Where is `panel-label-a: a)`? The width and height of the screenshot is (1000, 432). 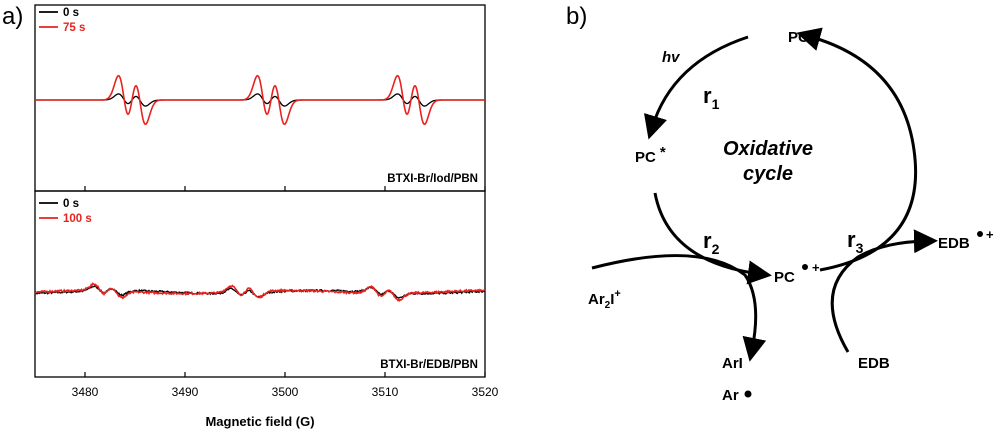
panel-label-a: a) is located at coordinates (12, 16).